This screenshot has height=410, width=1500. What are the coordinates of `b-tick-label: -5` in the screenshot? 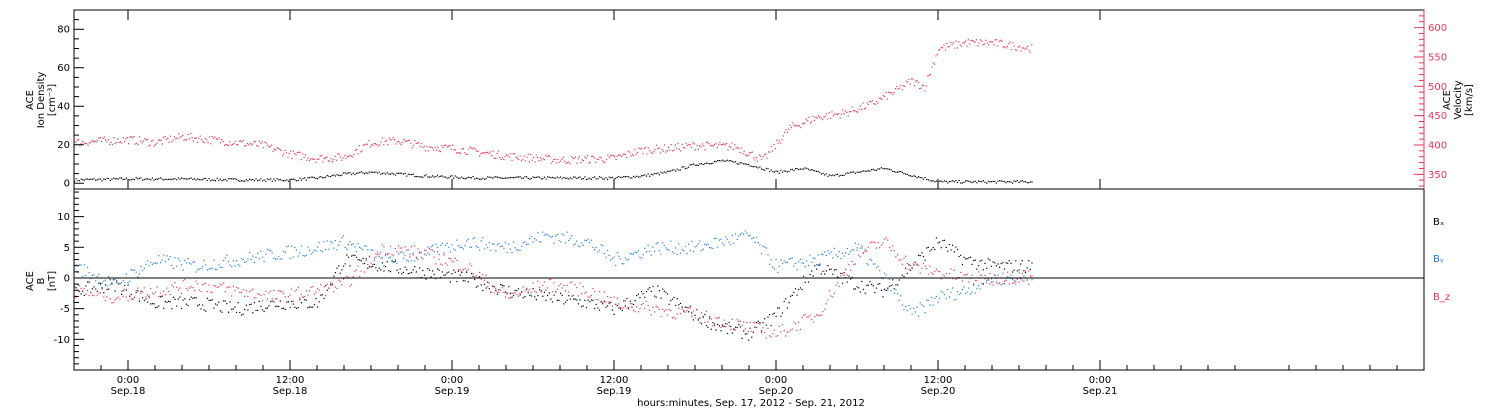 It's located at (65, 309).